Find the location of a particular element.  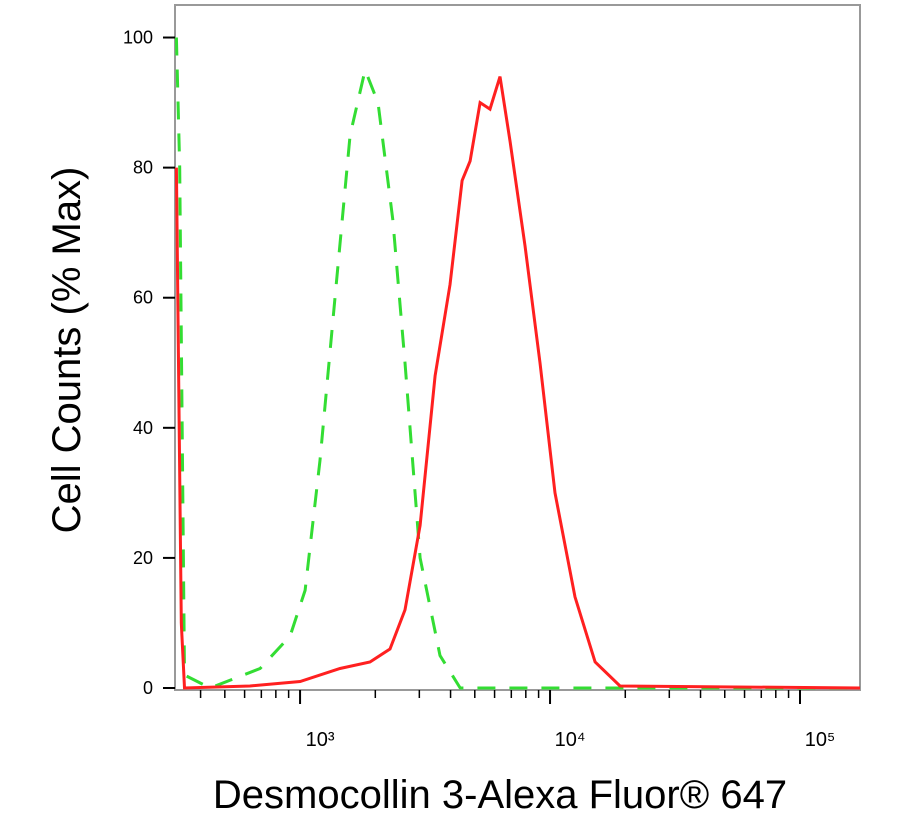

x-tick-label: 10⁴ is located at coordinates (570, 740).